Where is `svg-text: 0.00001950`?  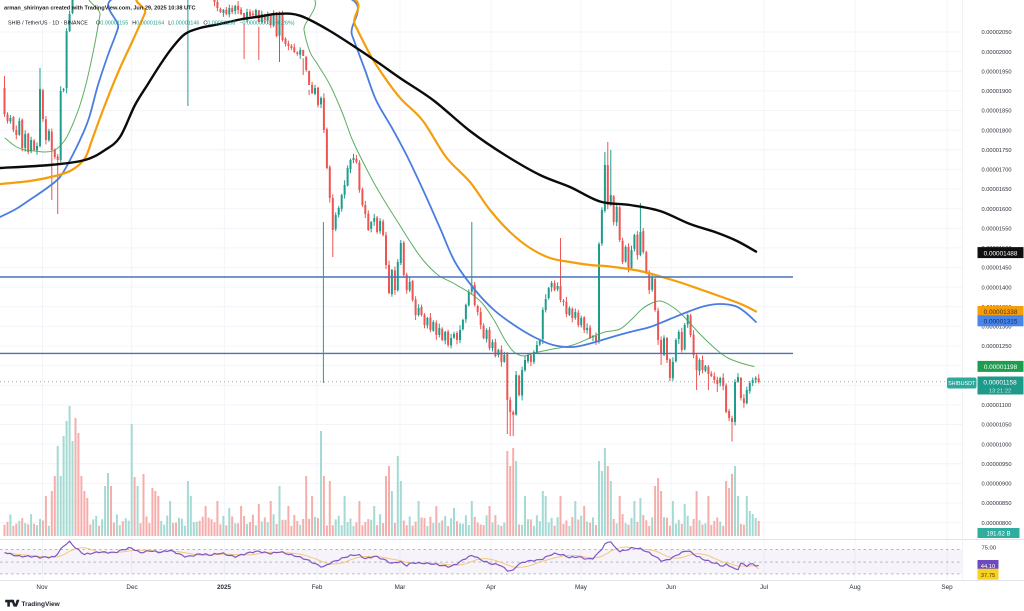 svg-text: 0.00001950 is located at coordinates (997, 73).